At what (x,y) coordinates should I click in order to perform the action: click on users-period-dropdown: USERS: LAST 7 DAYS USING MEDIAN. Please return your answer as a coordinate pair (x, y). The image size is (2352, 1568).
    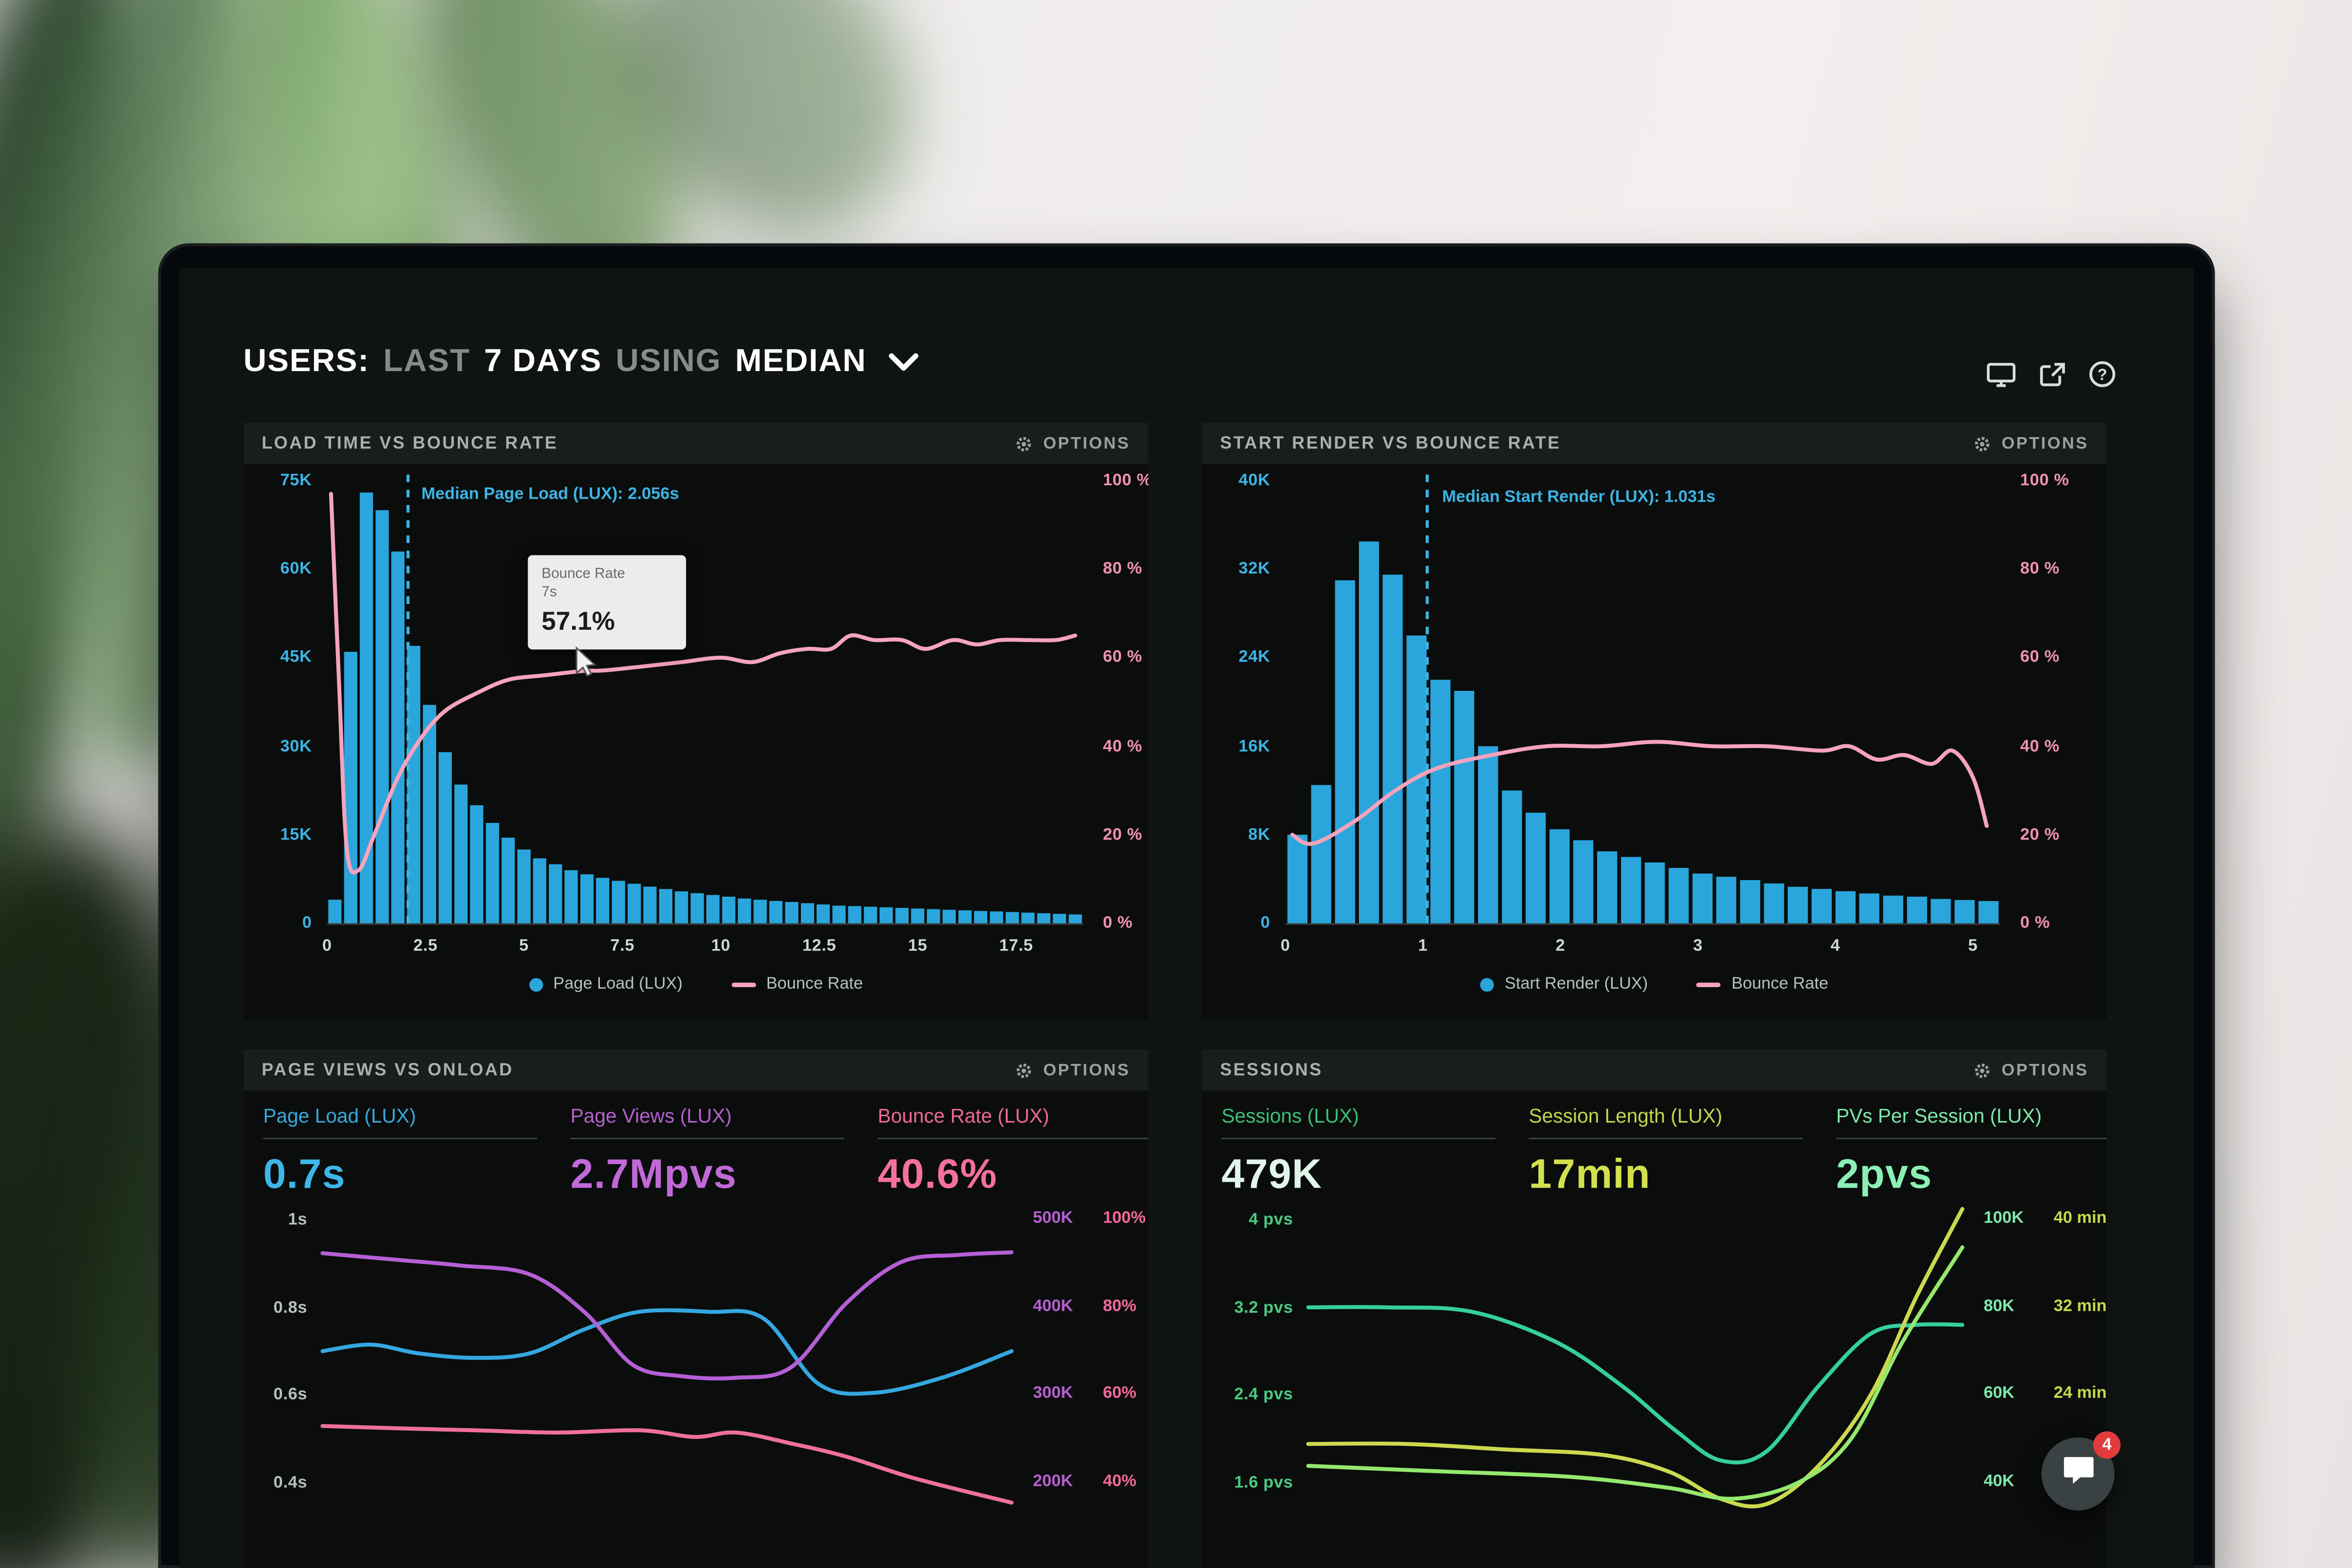
    Looking at the image, I should click on (581, 362).